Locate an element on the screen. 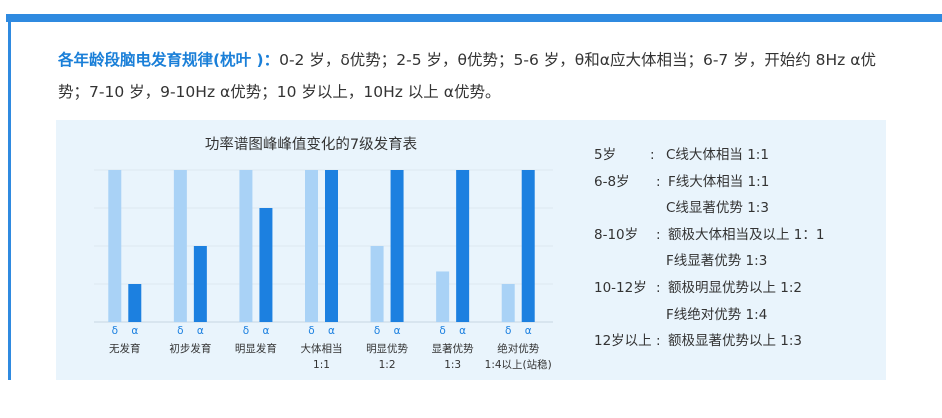 This screenshot has height=418, width=942. legend-desc: C线大体相当 1:1 is located at coordinates (717, 155).